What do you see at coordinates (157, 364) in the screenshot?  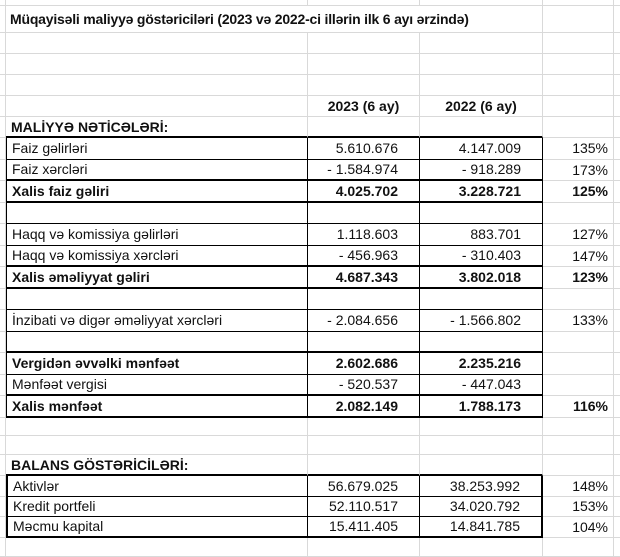 I see `row-label-cell: Vergidən əvvəlki mənfəət` at bounding box center [157, 364].